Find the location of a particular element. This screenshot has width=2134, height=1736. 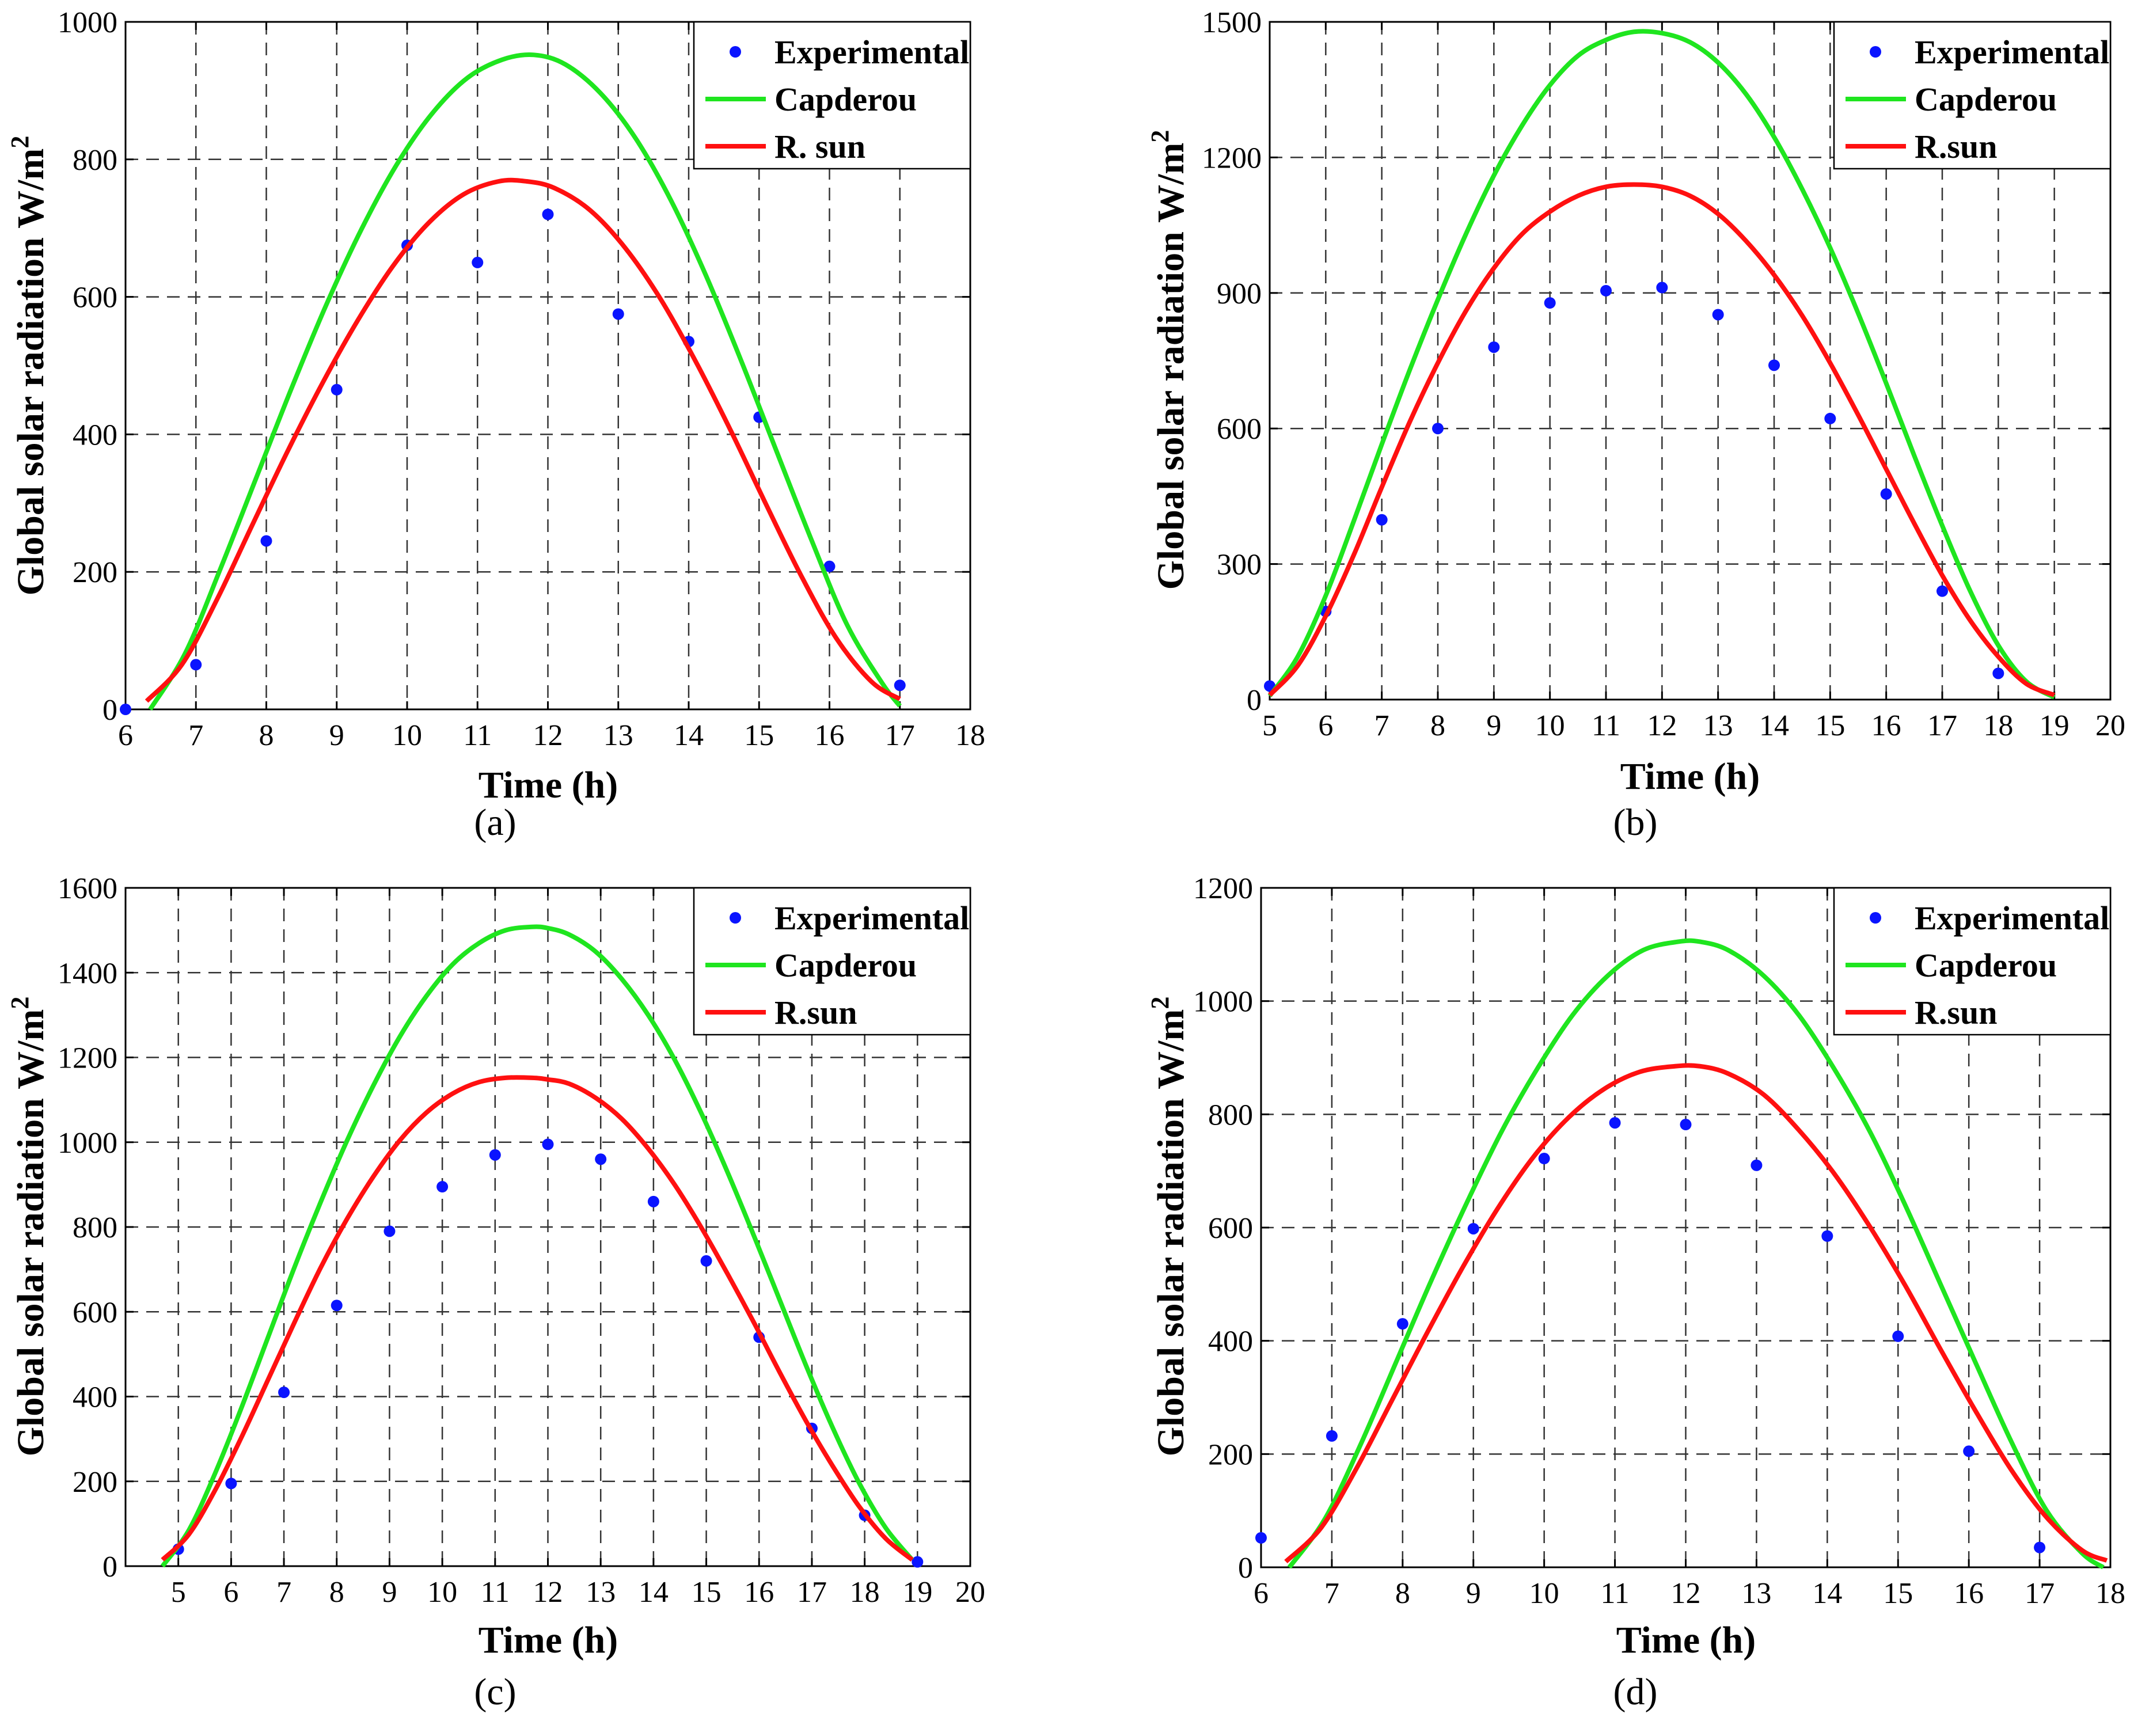

legend-label: R.sun is located at coordinates (1956, 146).